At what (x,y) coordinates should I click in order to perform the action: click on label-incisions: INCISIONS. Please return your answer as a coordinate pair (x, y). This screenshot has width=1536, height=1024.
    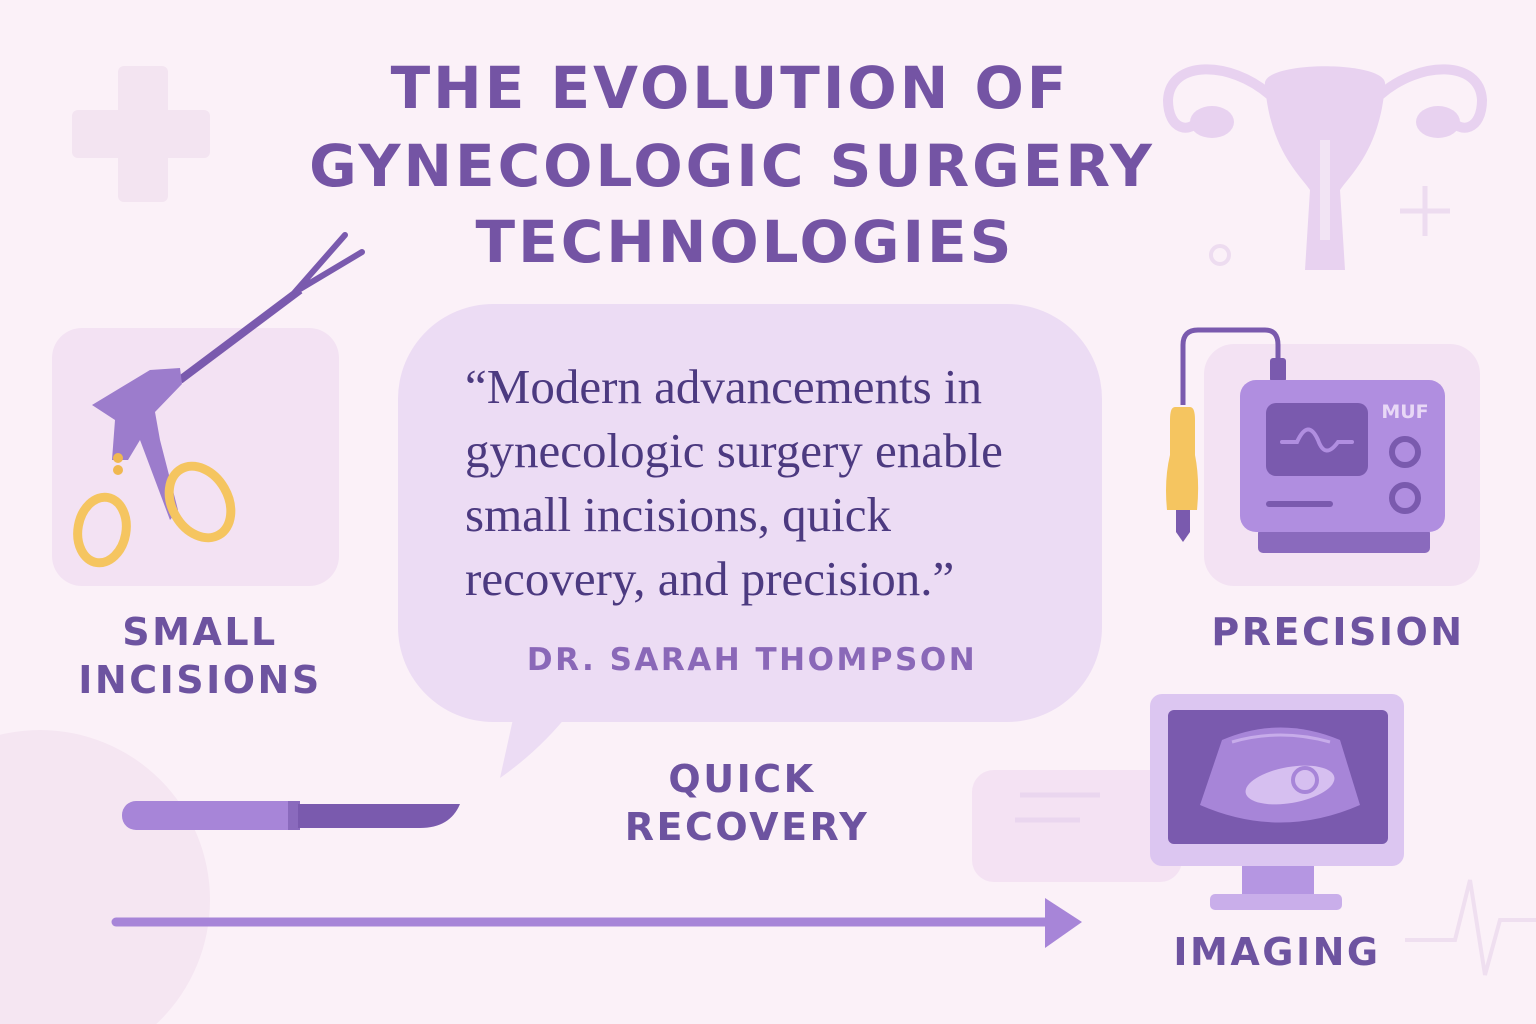
    Looking at the image, I should click on (199, 680).